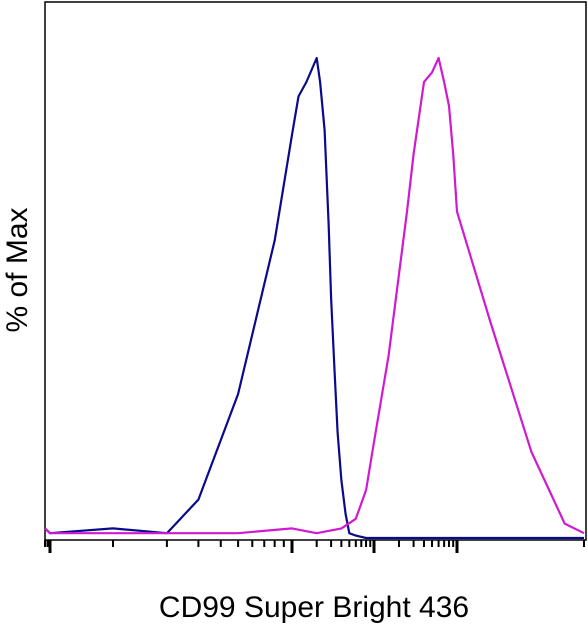  What do you see at coordinates (314, 546) in the screenshot?
I see `x-axis-ticks` at bounding box center [314, 546].